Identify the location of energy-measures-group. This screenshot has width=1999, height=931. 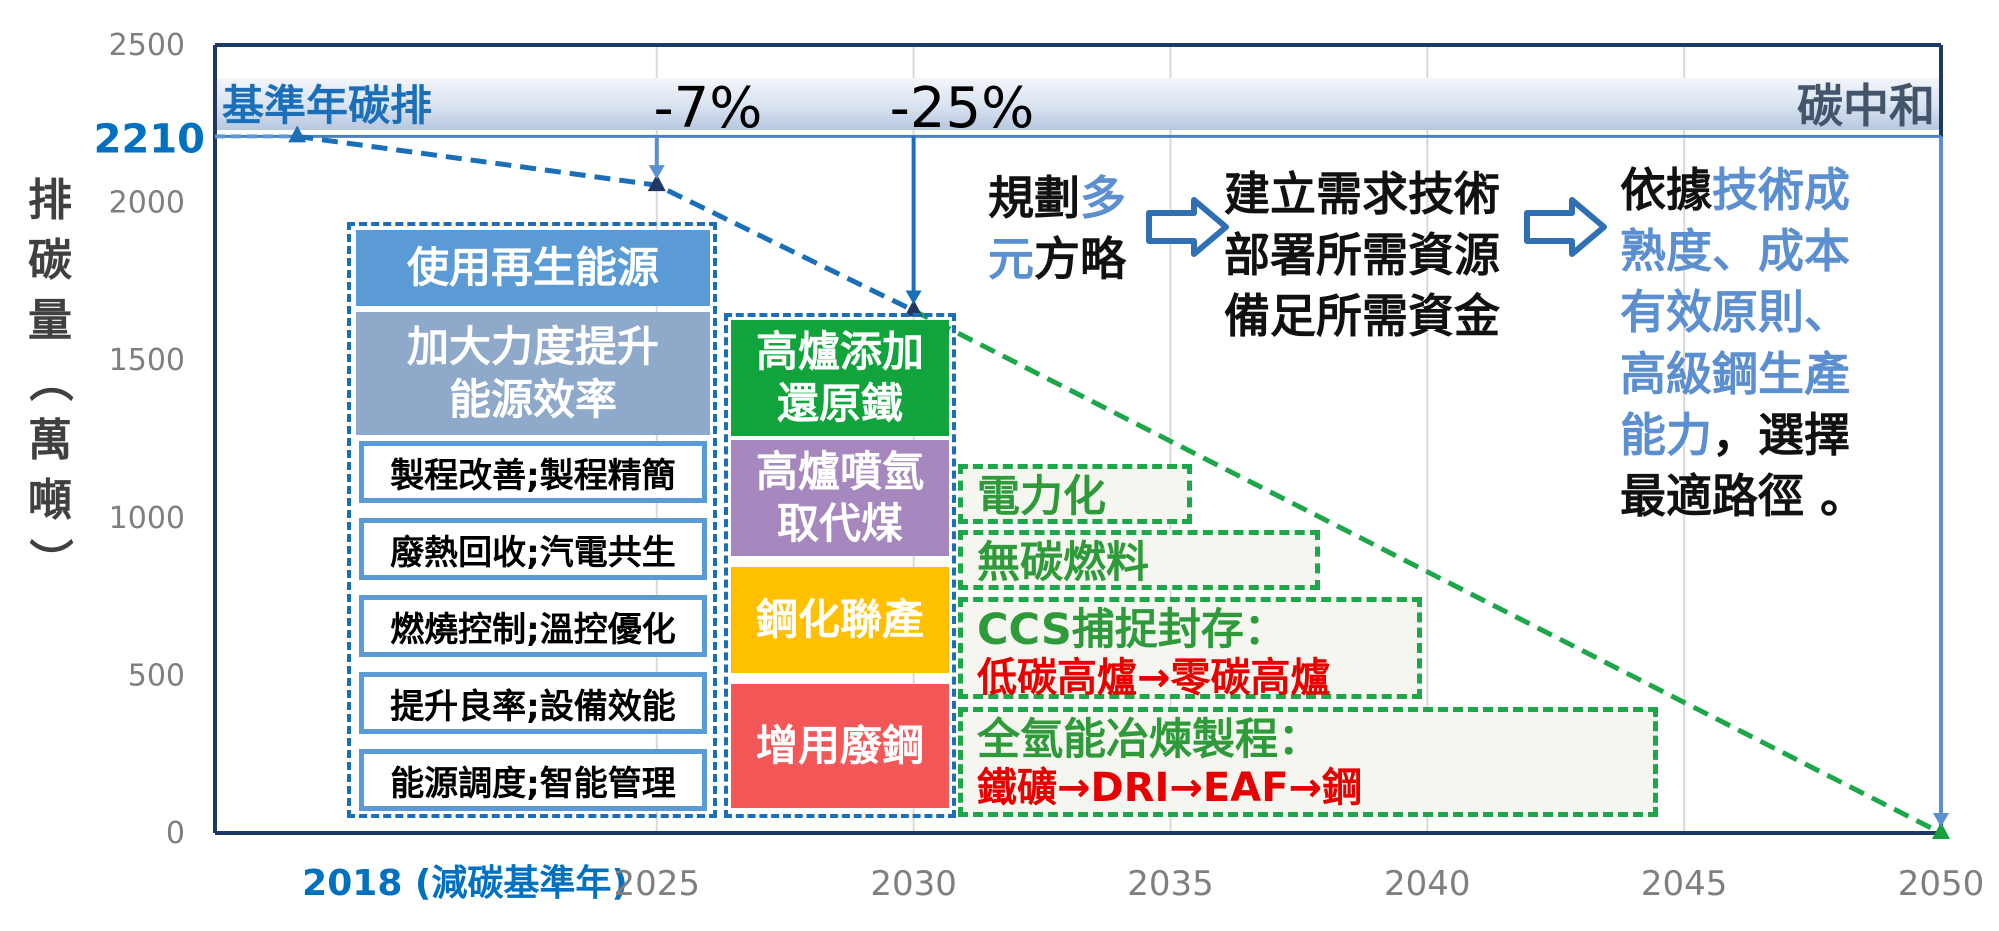
(532, 520).